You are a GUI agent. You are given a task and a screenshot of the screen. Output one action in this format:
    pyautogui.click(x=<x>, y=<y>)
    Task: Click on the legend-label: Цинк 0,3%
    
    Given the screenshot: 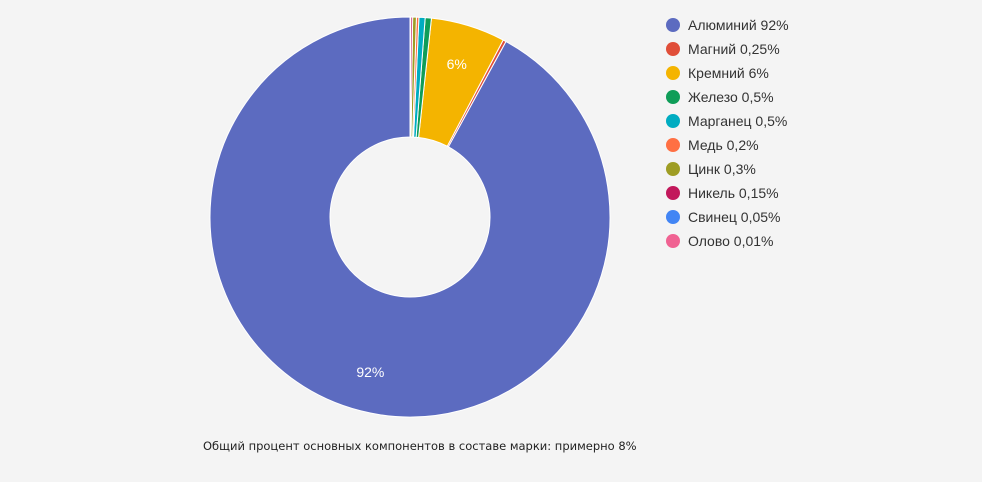 What is the action you would take?
    pyautogui.click(x=722, y=169)
    